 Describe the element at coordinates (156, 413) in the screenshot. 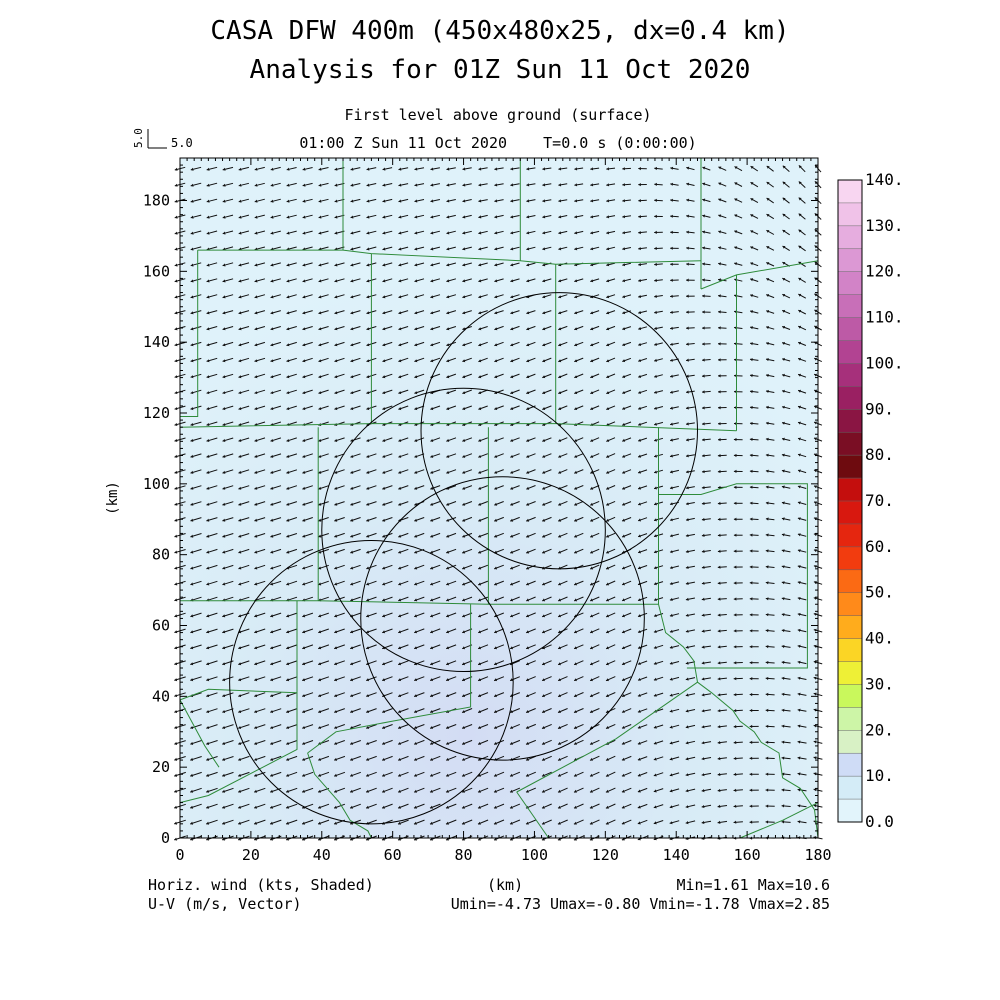

I see `y-tick-label: 120` at that location.